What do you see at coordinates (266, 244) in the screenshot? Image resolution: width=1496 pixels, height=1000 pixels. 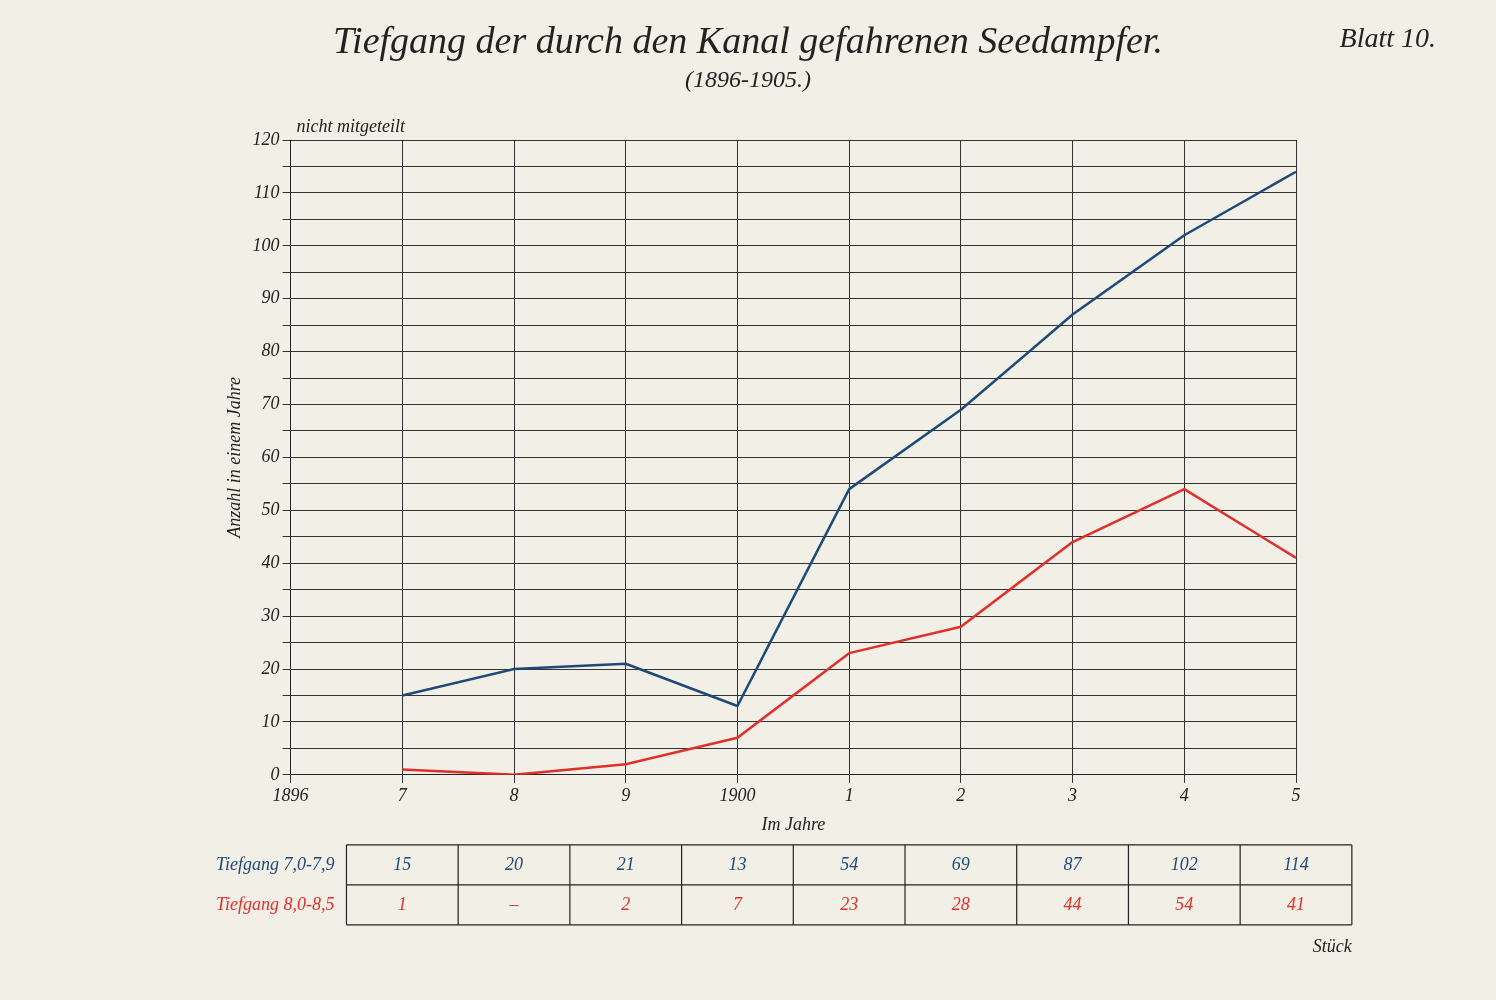 I see `y-tick-label: 100` at bounding box center [266, 244].